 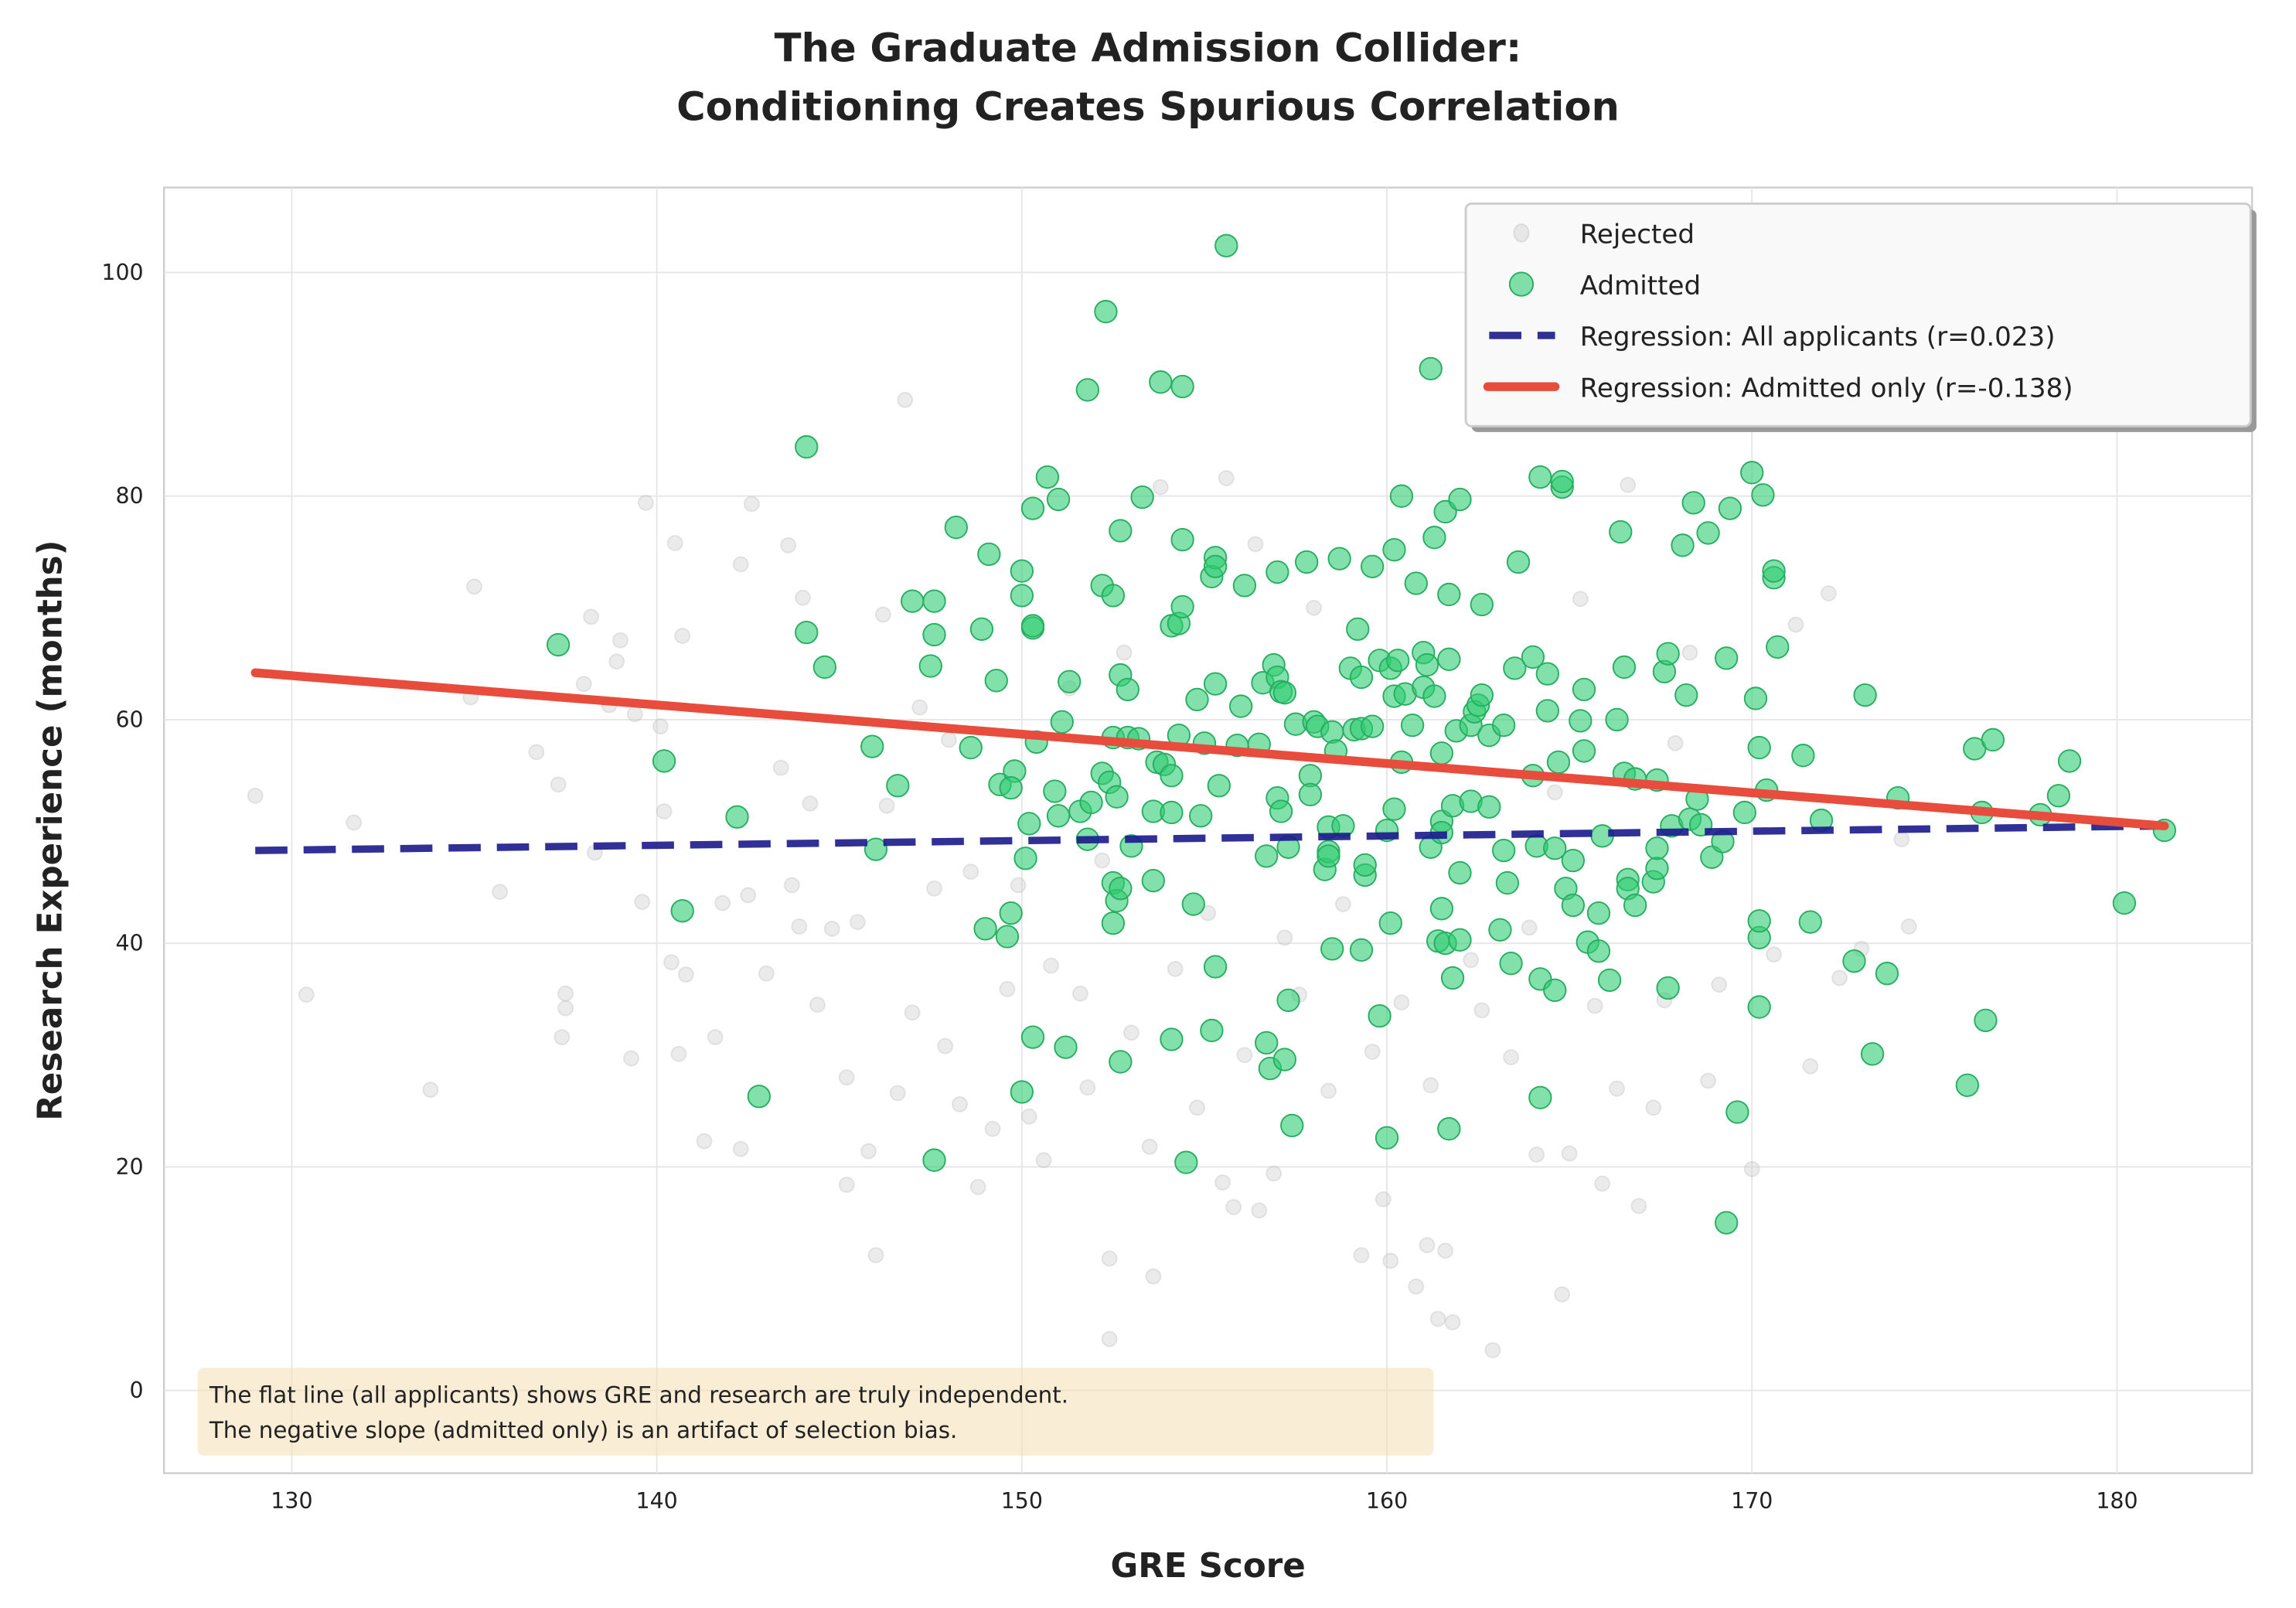 I want to click on x-tick-label: 160, so click(x=1387, y=1501).